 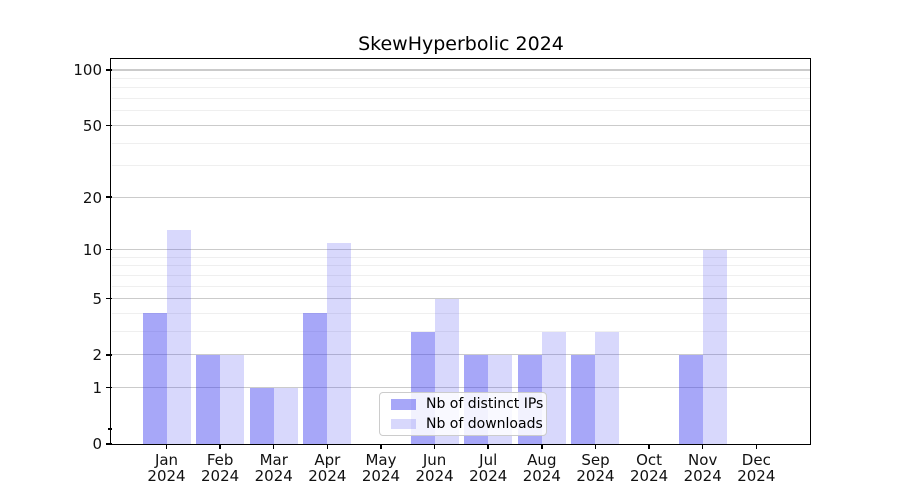 What do you see at coordinates (542, 446) in the screenshot?
I see `x-tick-aug` at bounding box center [542, 446].